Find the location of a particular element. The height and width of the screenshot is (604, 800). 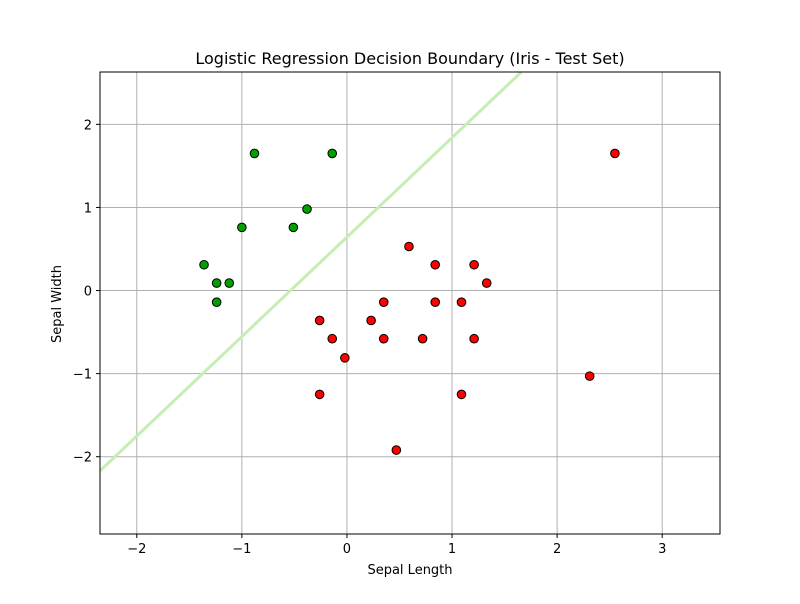

y-tick-label: 0 is located at coordinates (88, 292).